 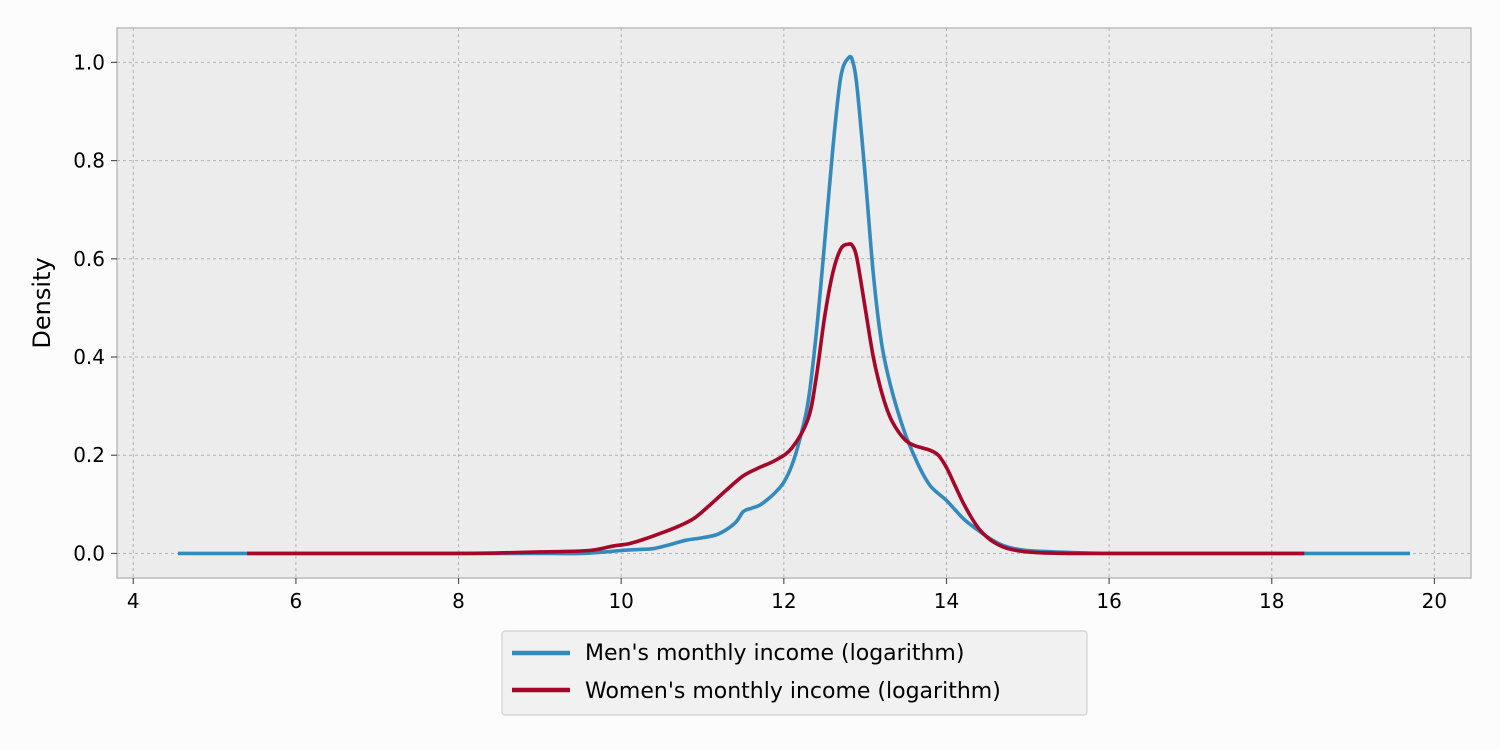 I want to click on x-tick-label: 6, so click(x=296, y=601).